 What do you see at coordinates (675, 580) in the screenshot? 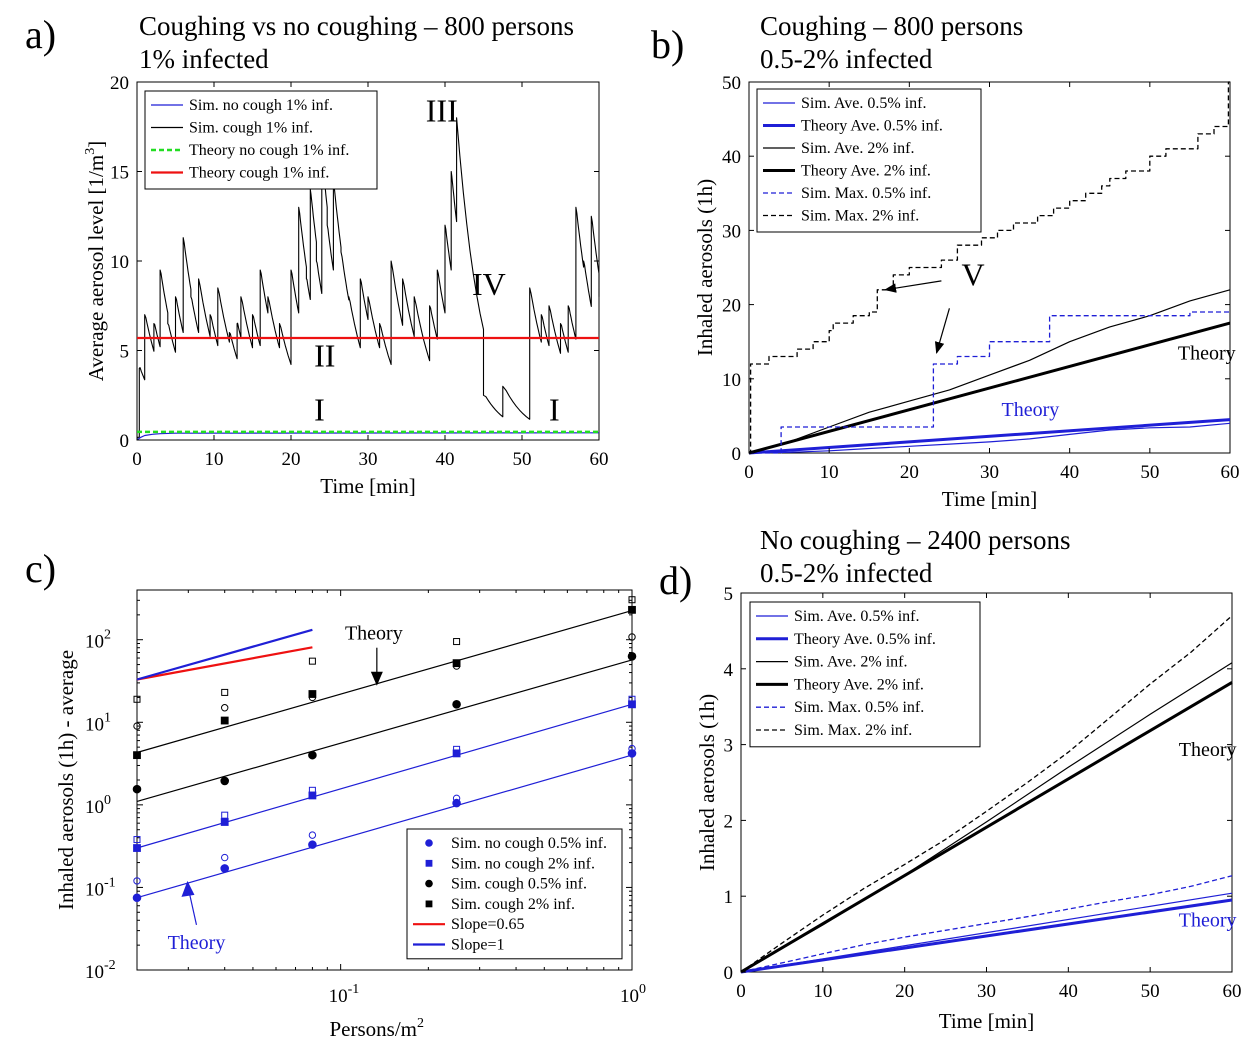
I see `panel-label-d: d)` at bounding box center [675, 580].